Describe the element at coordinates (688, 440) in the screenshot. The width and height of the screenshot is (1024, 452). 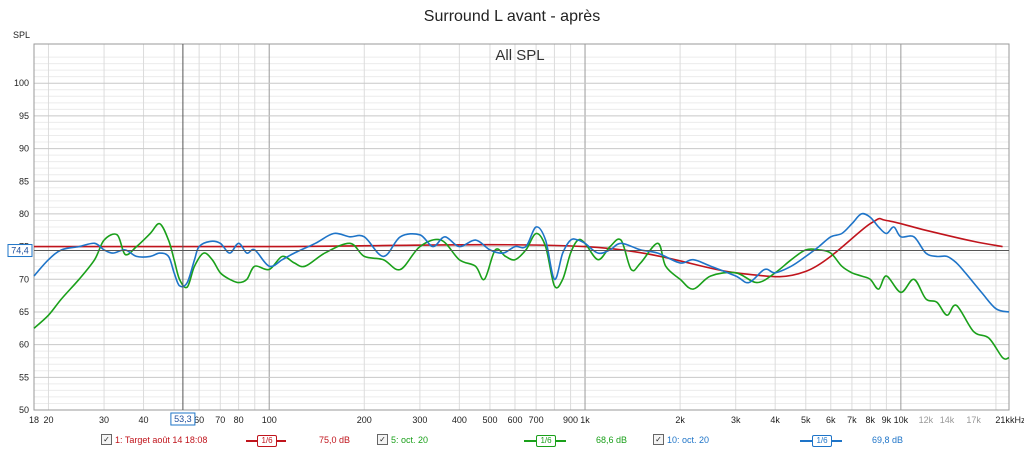
I see `series-3-name: 10: oct. 20` at that location.